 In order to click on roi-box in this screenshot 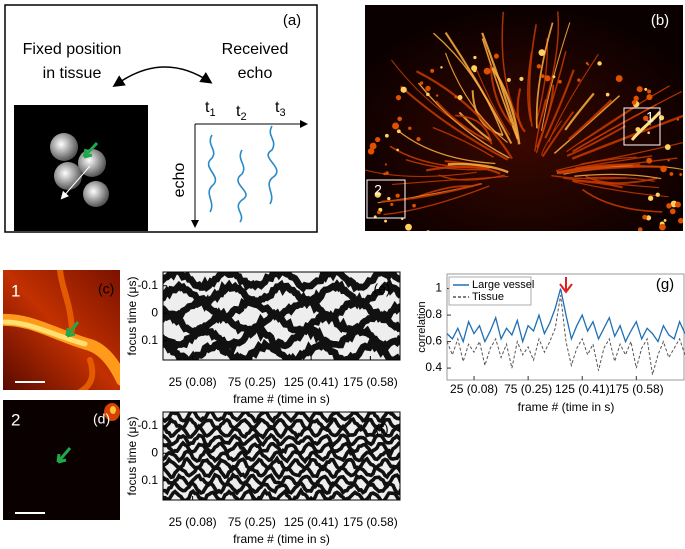, I will do `click(642, 126)`.